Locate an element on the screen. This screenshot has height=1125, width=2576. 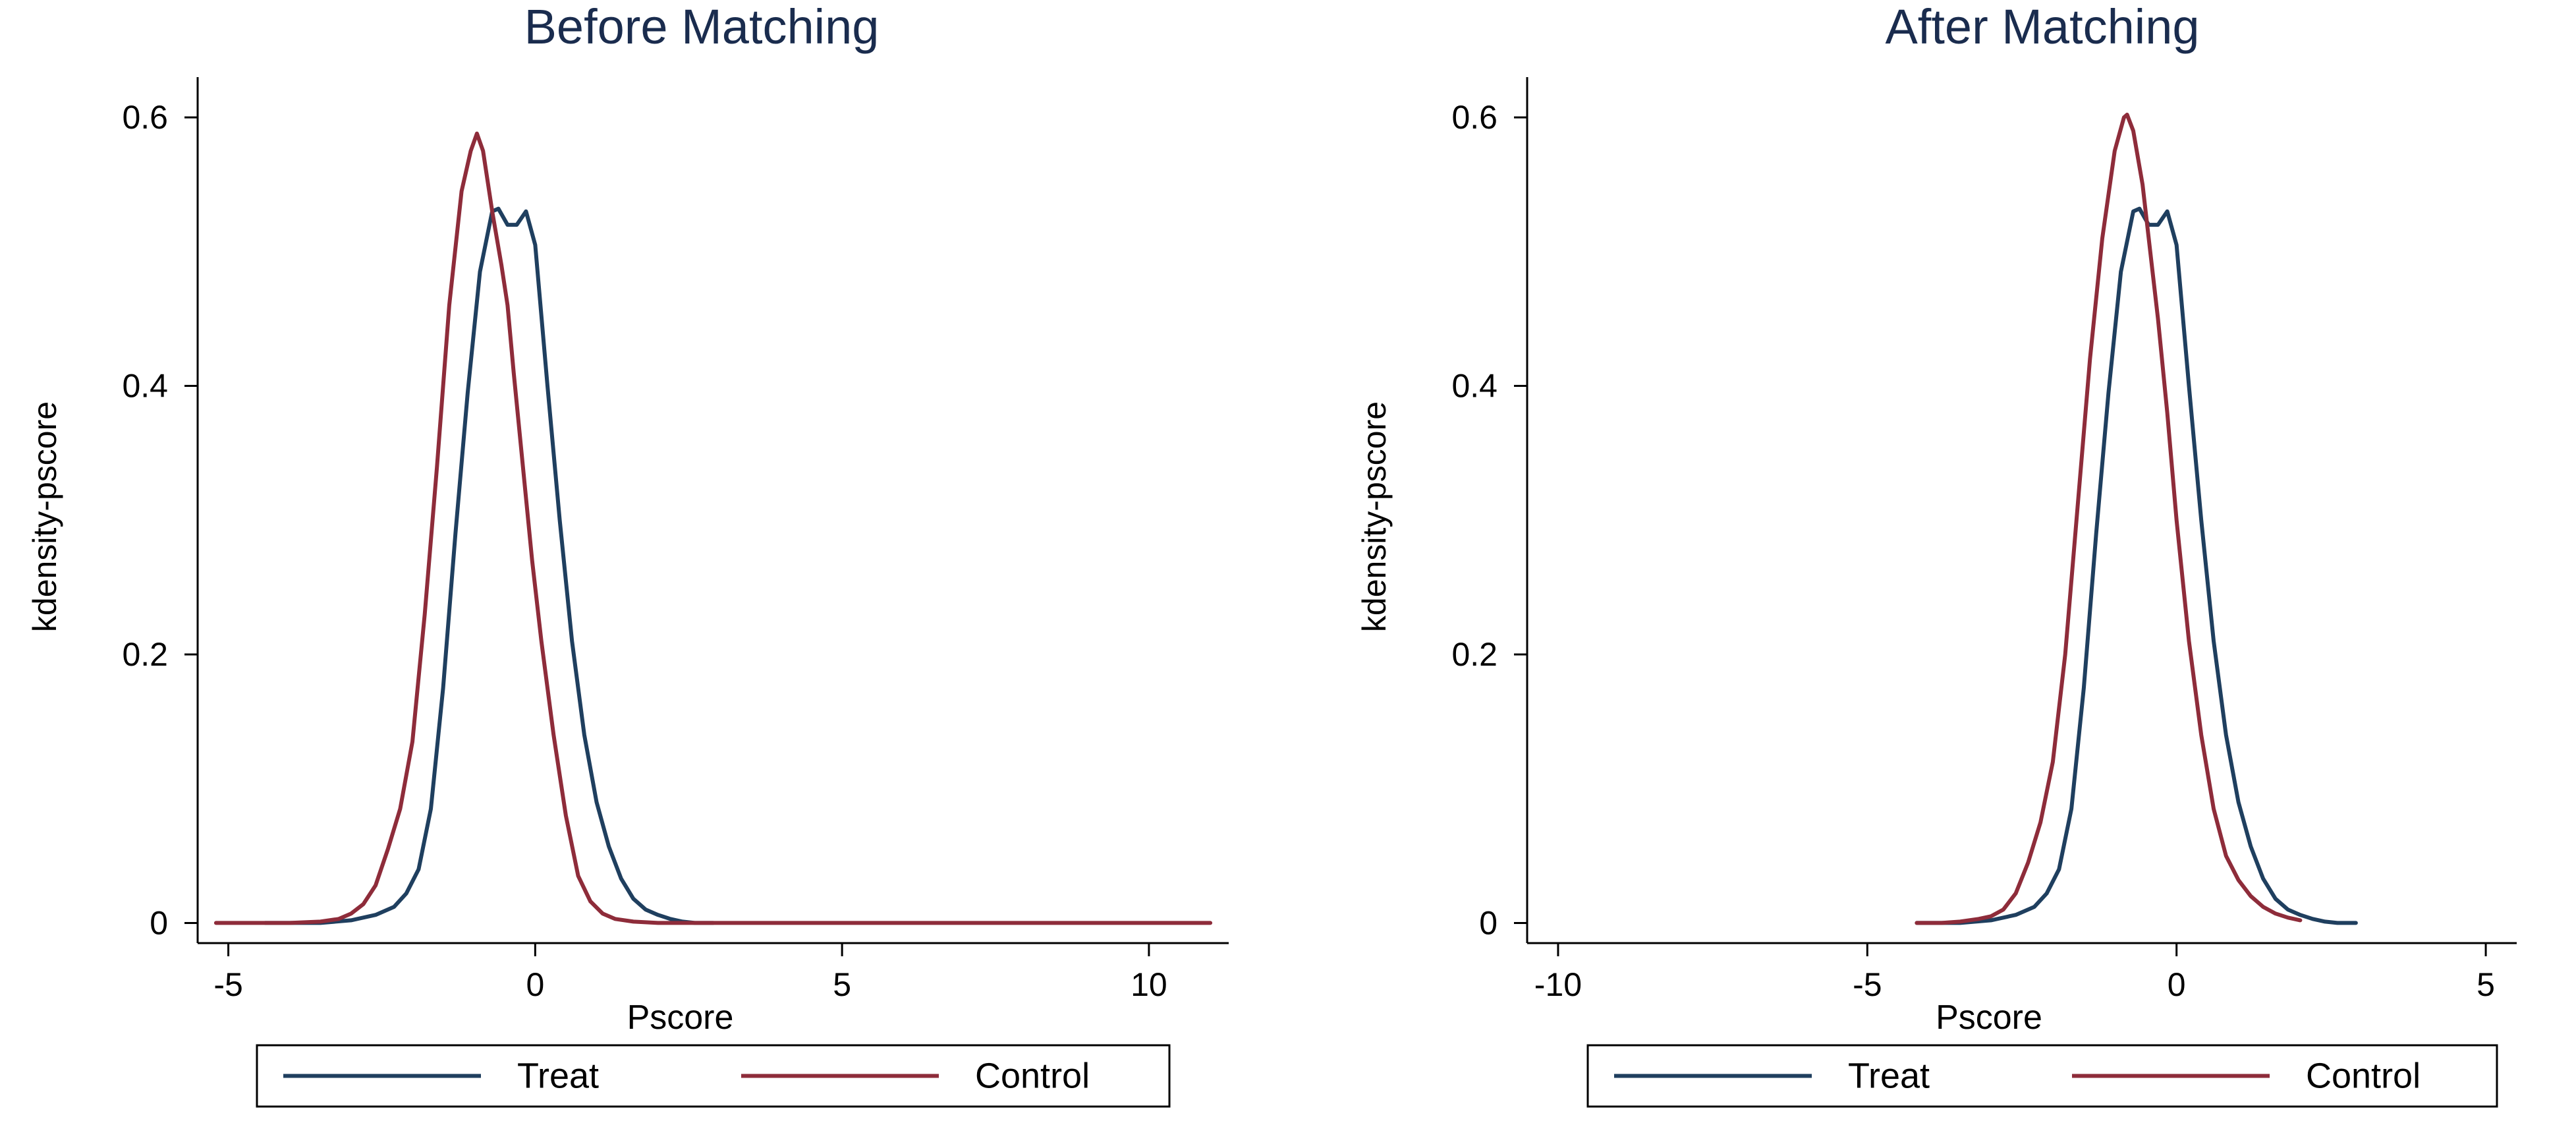
legend-box is located at coordinates (713, 1076).